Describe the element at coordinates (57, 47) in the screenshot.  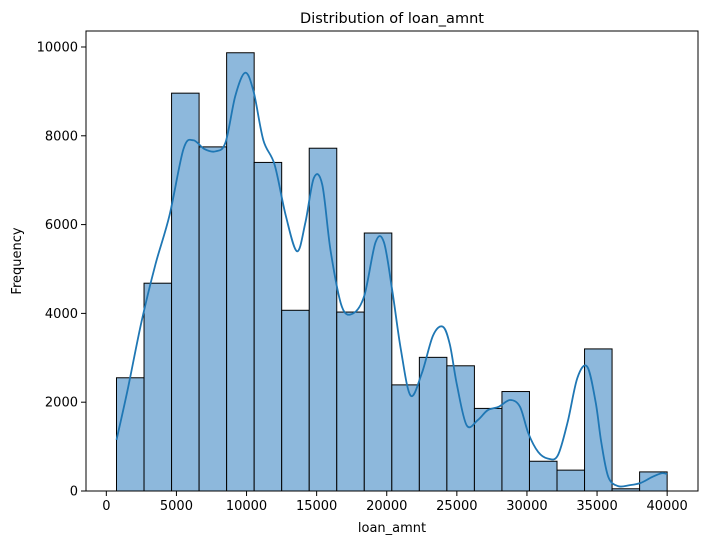
I see `y-tick-label: 10000` at that location.